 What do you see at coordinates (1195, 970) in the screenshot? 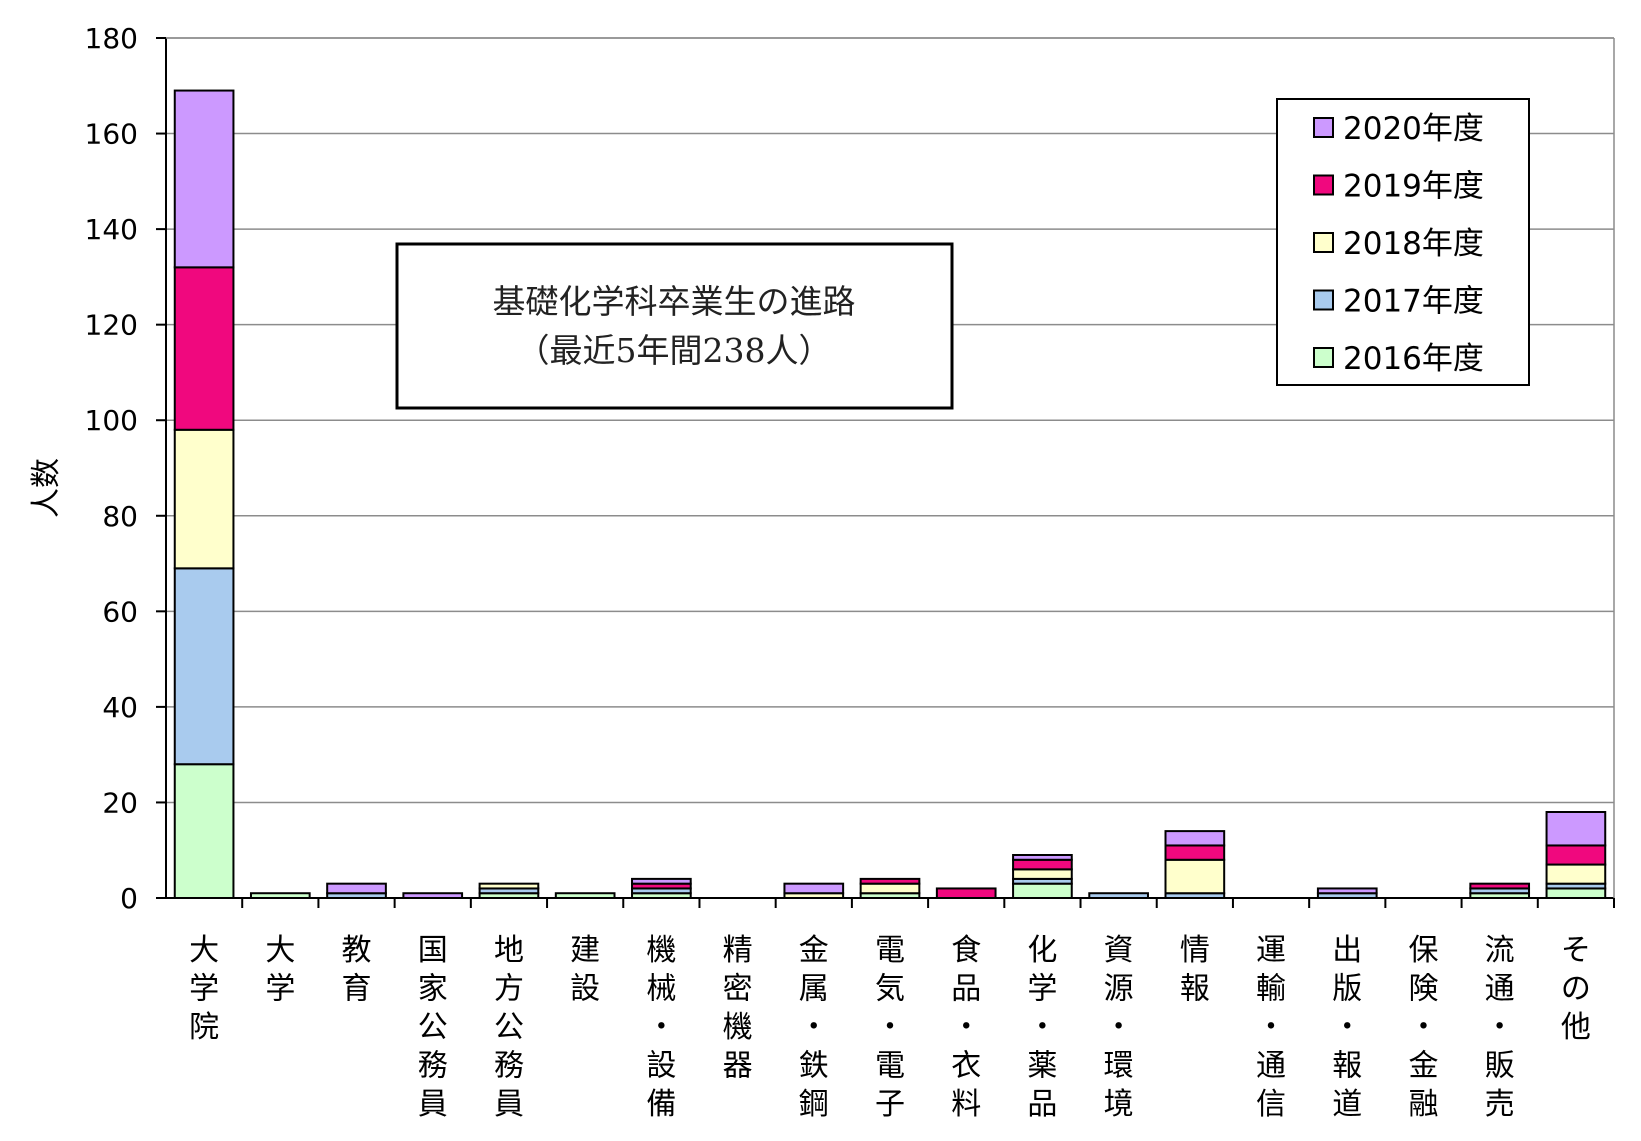
I see `x-category-label: 情報` at bounding box center [1195, 970].